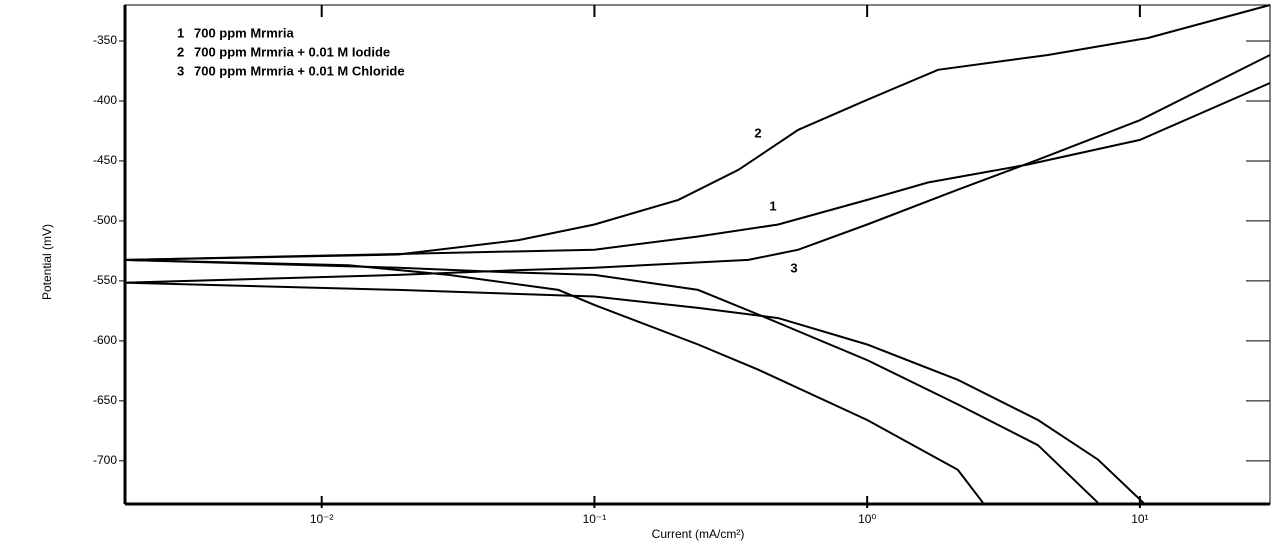  I want to click on y-tick-label: -350, so click(105, 40).